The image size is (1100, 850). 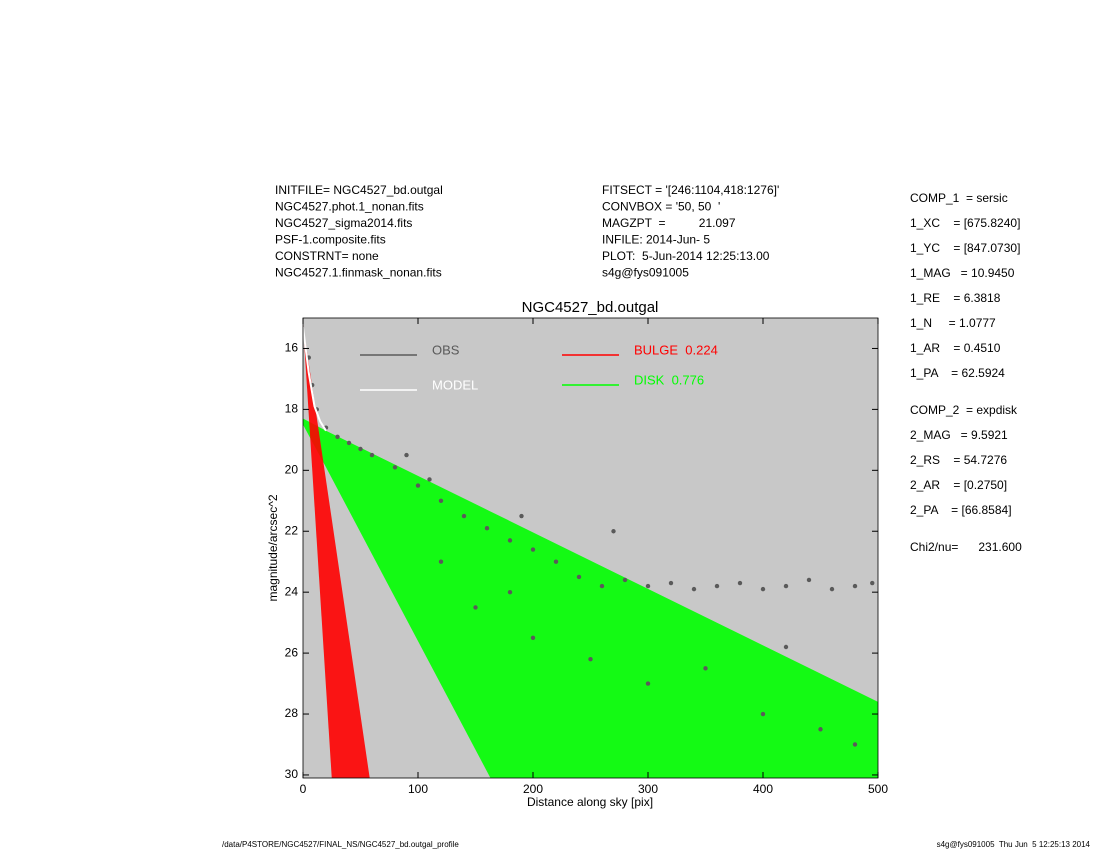 I want to click on legend-label: BULGE 0.224, so click(x=676, y=349).